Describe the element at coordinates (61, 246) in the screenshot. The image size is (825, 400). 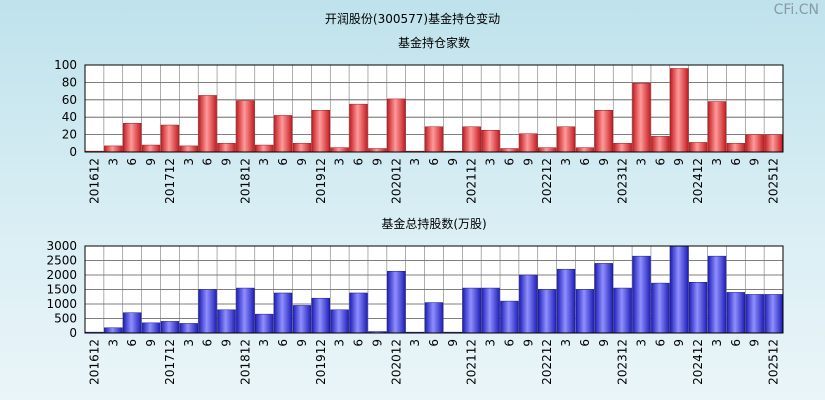
I see `y-tick-label: 3000` at that location.